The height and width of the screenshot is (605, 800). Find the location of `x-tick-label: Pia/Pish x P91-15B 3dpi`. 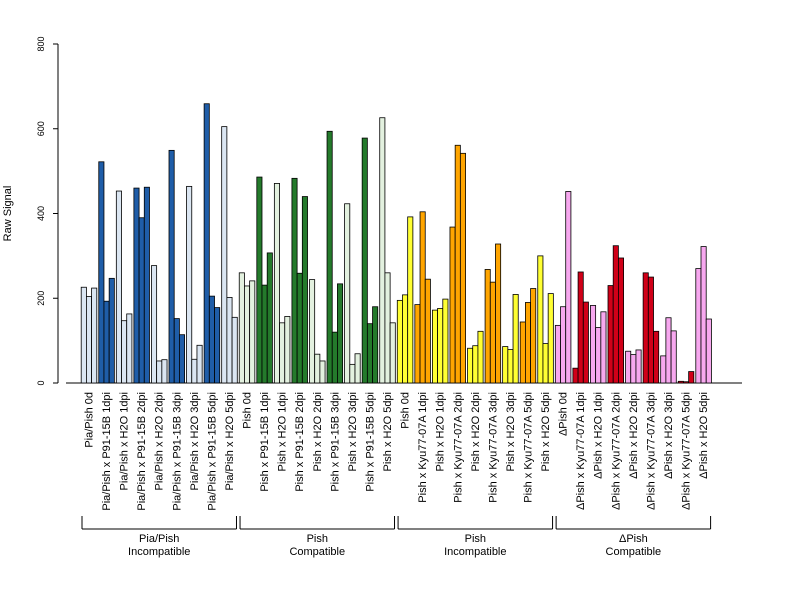

x-tick-label: Pia/Pish x P91-15B 3dpi is located at coordinates (177, 451).